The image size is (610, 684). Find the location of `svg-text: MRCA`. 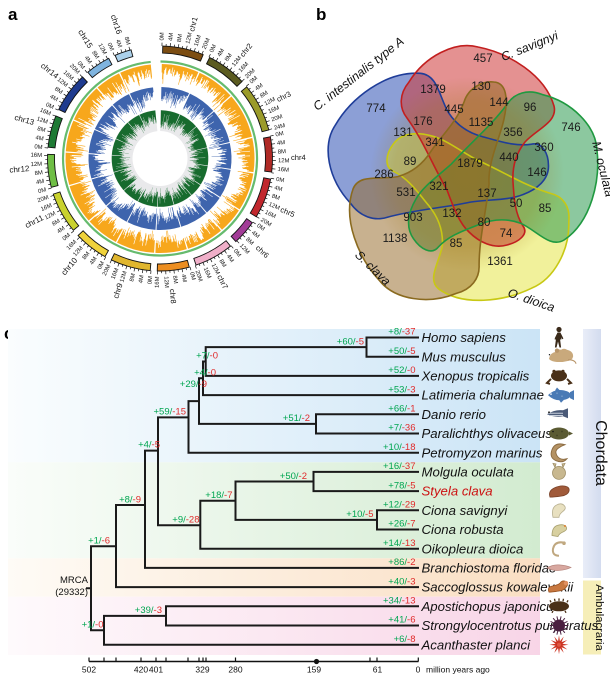

svg-text: MRCA is located at coordinates (74, 580).